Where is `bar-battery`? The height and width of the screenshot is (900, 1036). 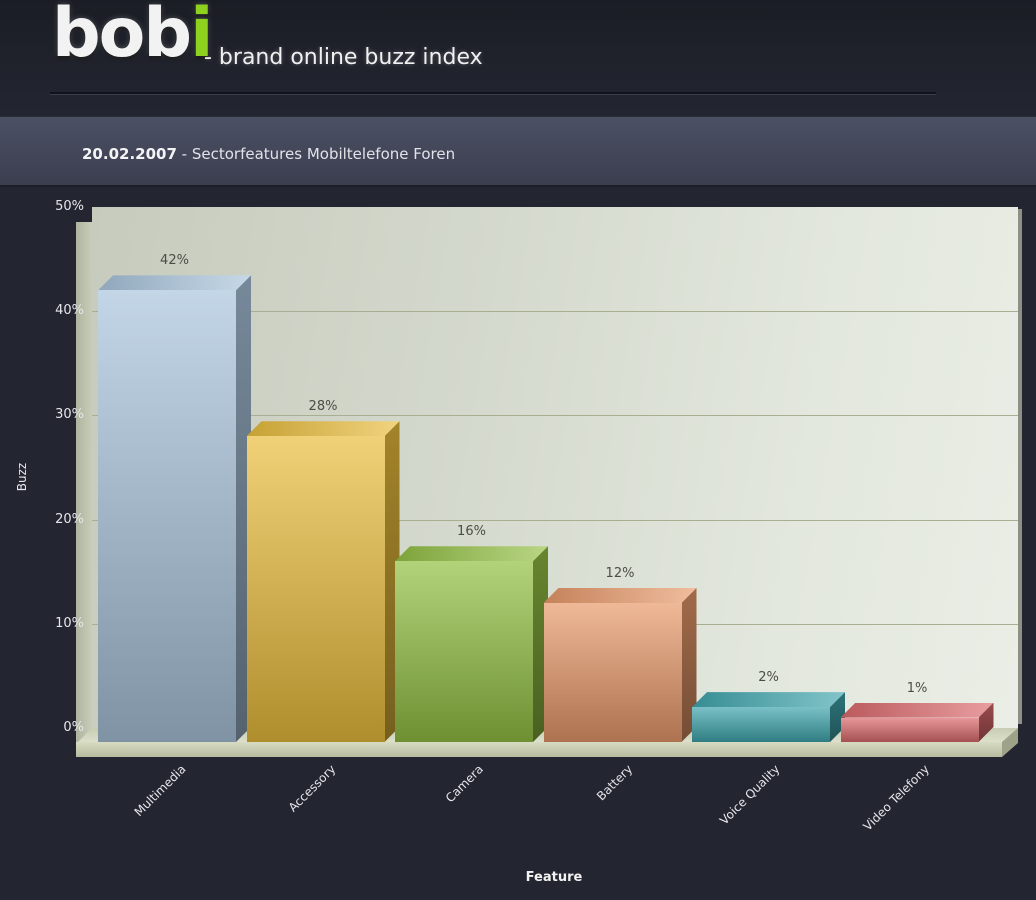 bar-battery is located at coordinates (620, 664).